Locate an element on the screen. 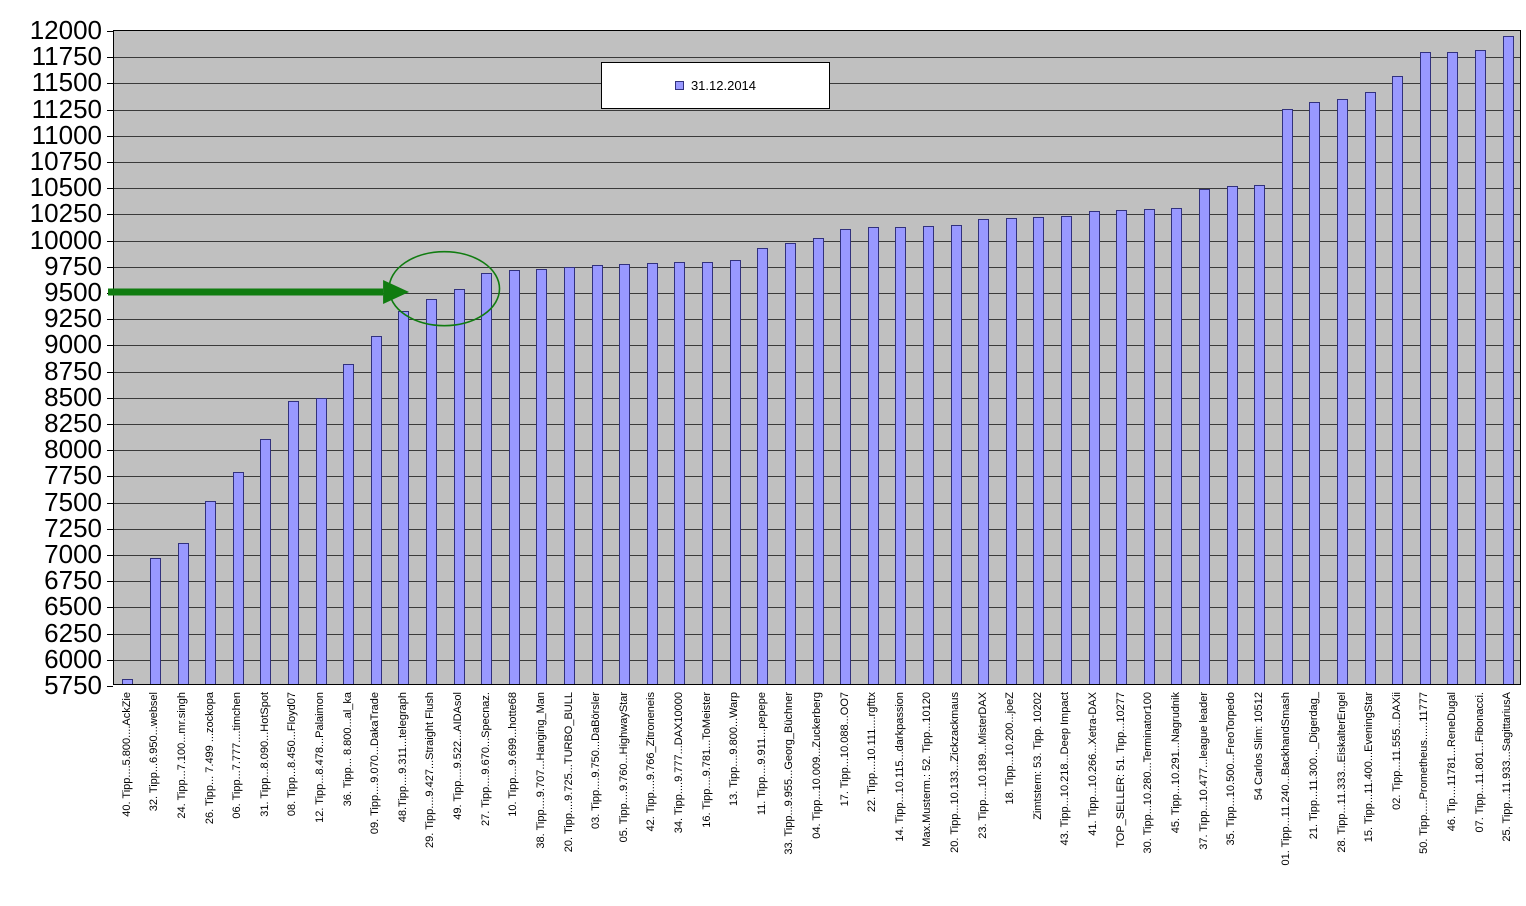 Image resolution: width=1526 pixels, height=906 pixels. x-axis-category-label: 14. Tipp...10.115...darkpassion is located at coordinates (899, 767).